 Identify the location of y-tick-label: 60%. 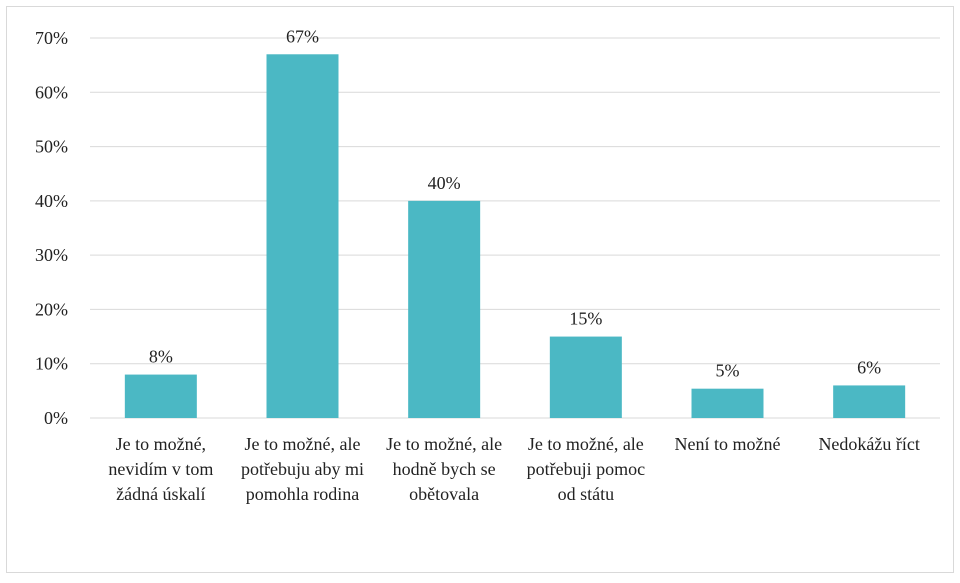
(51, 92).